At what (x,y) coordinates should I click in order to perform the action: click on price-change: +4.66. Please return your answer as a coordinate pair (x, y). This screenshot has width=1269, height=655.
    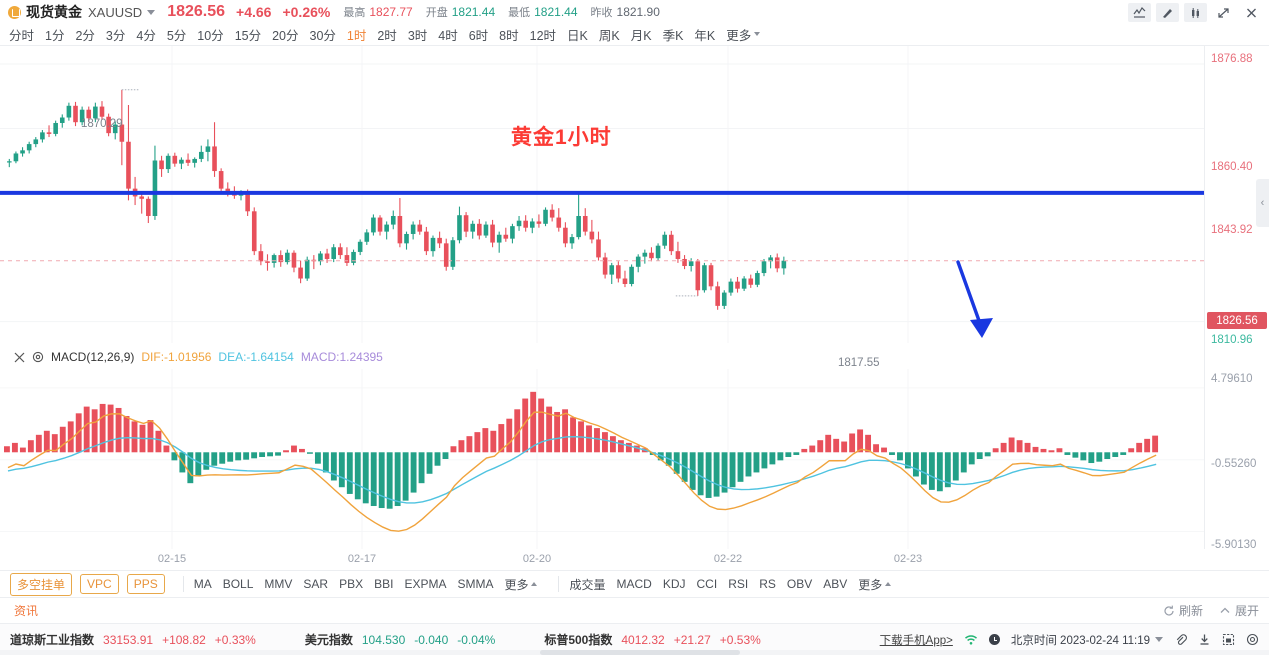
    Looking at the image, I should click on (254, 12).